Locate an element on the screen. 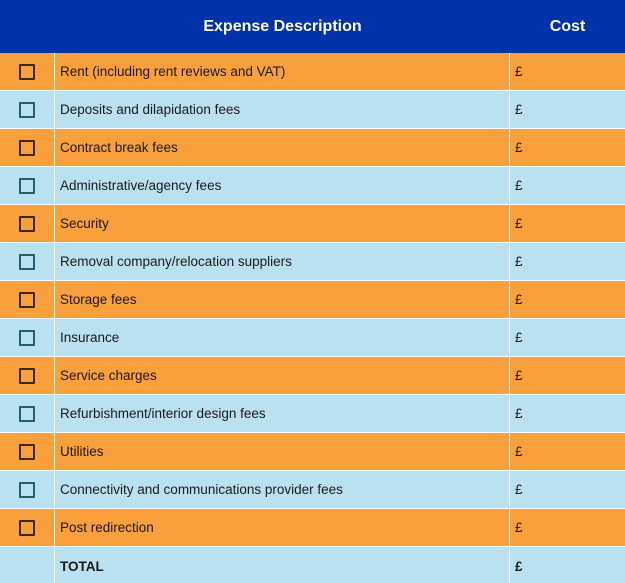  table-row: Utilities £ is located at coordinates (312, 452).